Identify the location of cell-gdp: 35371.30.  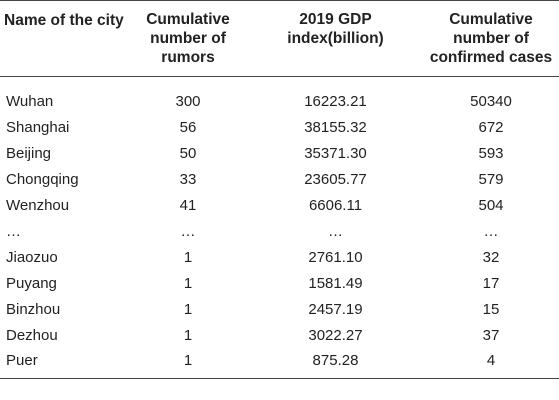
(335, 153).